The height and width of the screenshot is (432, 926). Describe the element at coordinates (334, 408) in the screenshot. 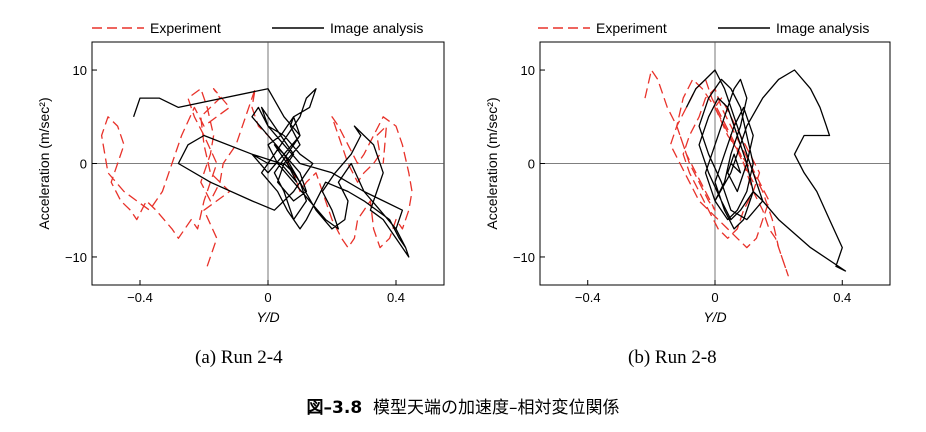

I see `figure-number: 図–3.8` at that location.